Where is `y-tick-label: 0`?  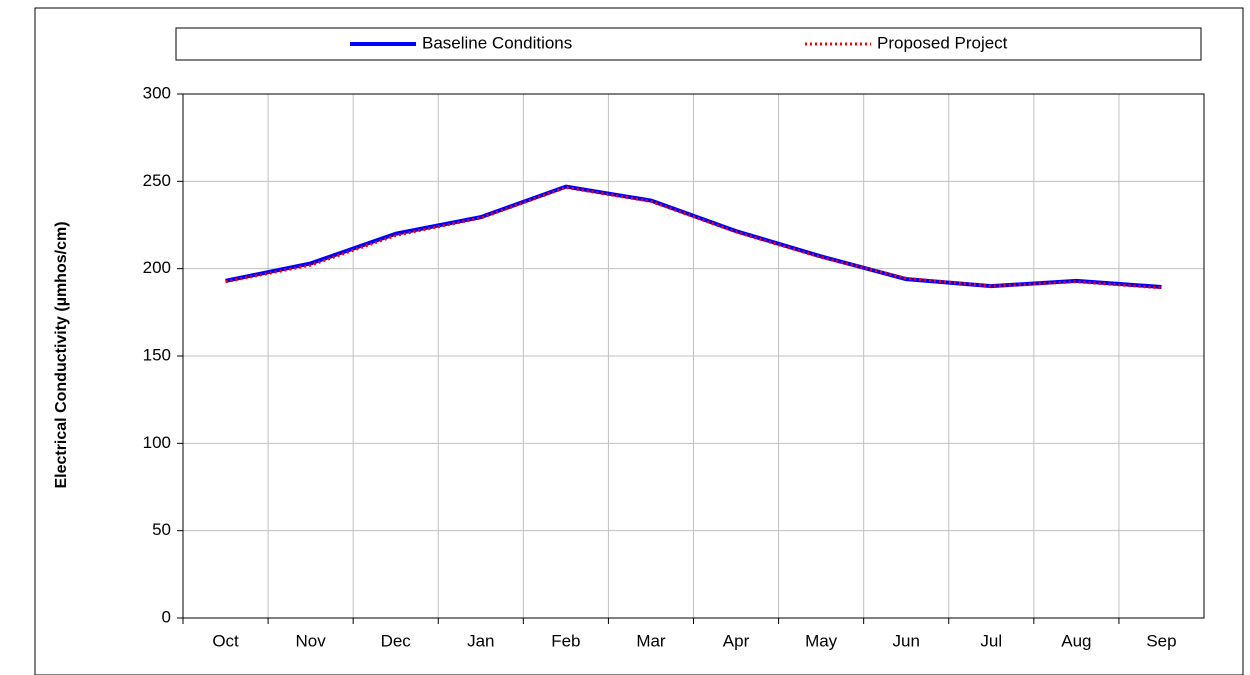
y-tick-label: 0 is located at coordinates (166, 616).